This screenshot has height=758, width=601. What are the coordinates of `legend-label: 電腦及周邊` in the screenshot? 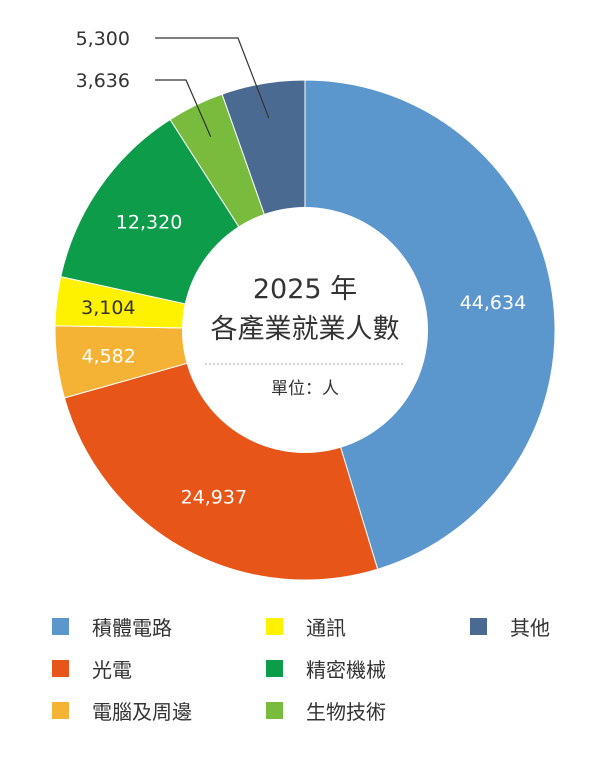 It's located at (142, 712).